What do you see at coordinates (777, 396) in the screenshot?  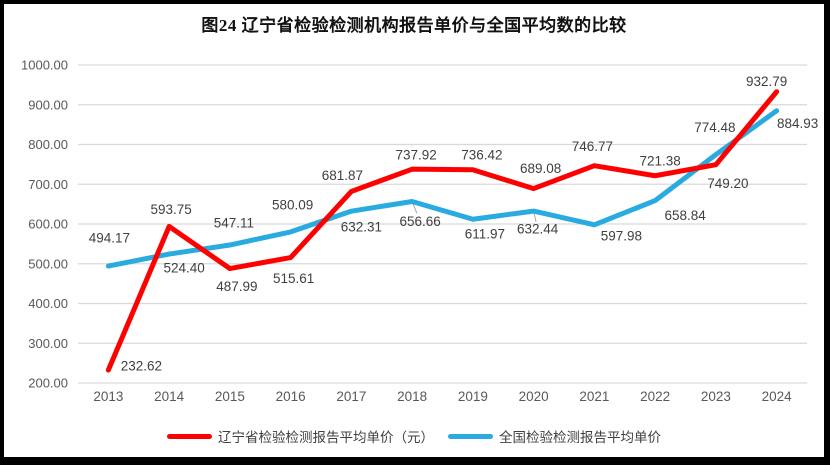 I see `svg-text: 2024` at bounding box center [777, 396].